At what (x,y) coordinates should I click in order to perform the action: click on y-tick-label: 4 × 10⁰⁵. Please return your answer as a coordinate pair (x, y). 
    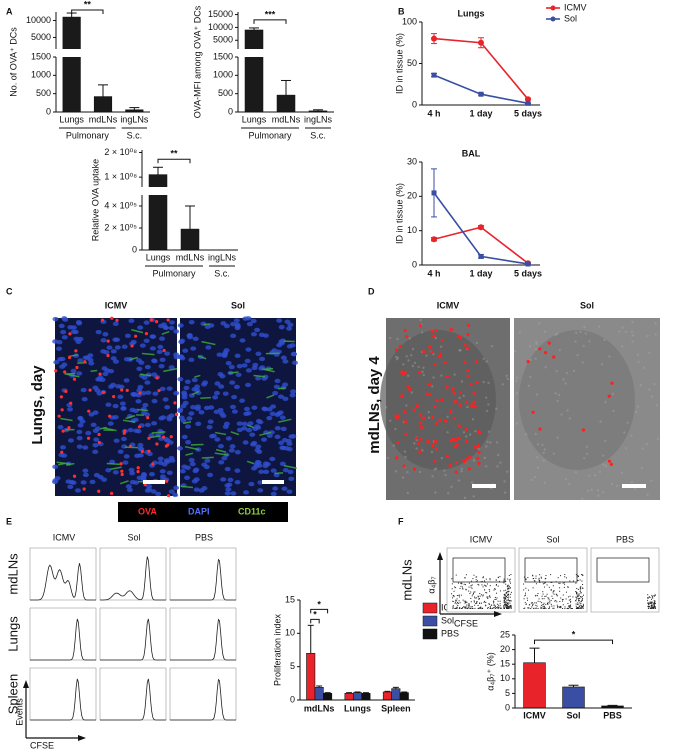
    Looking at the image, I should click on (120, 205).